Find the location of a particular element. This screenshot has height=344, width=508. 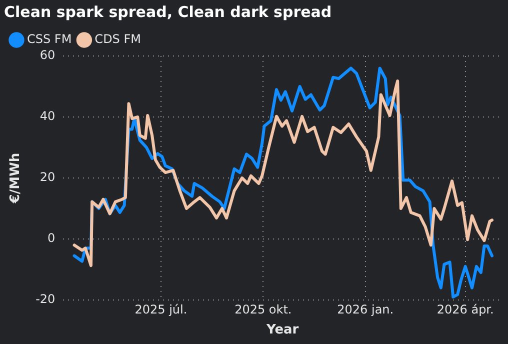

y-axis-title: €/MWh is located at coordinates (16, 178).